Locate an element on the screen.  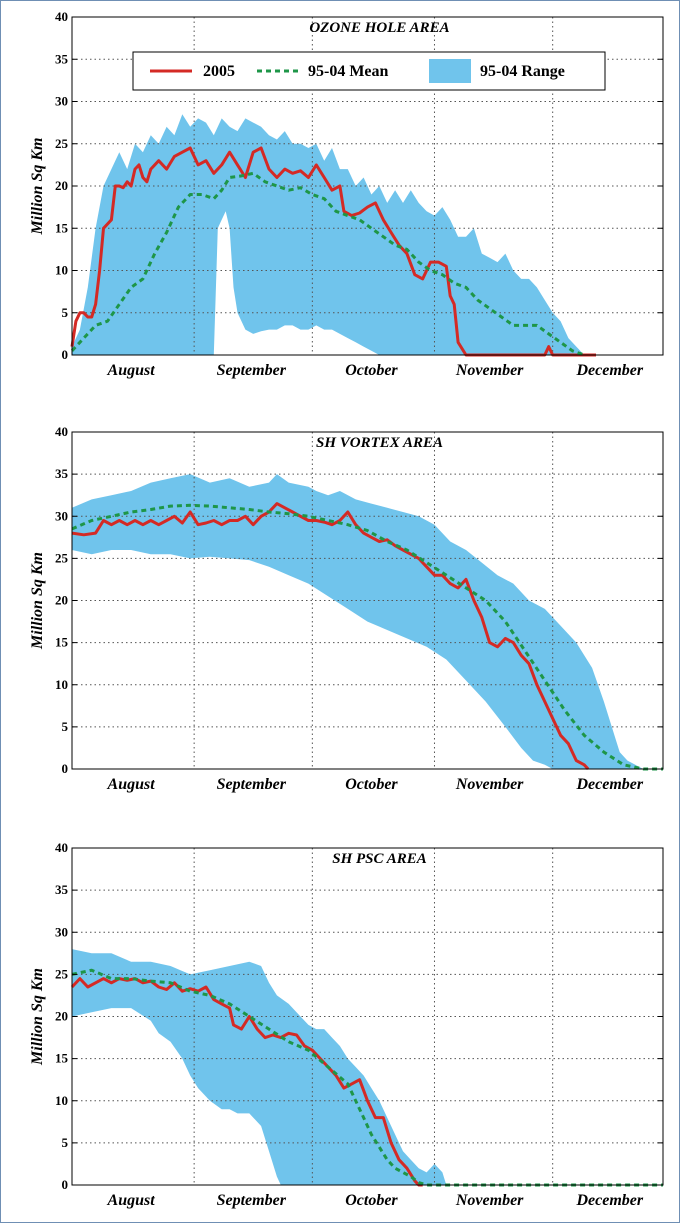
legend-label-2005: 2005 is located at coordinates (219, 71).